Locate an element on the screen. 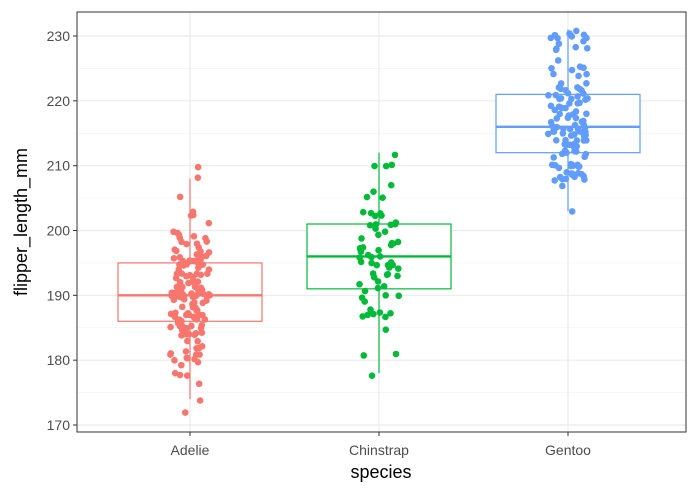 Image resolution: width=693 pixels, height=500 pixels. y-axis: 170 180 190 200 210 220 230 is located at coordinates (62, 230).